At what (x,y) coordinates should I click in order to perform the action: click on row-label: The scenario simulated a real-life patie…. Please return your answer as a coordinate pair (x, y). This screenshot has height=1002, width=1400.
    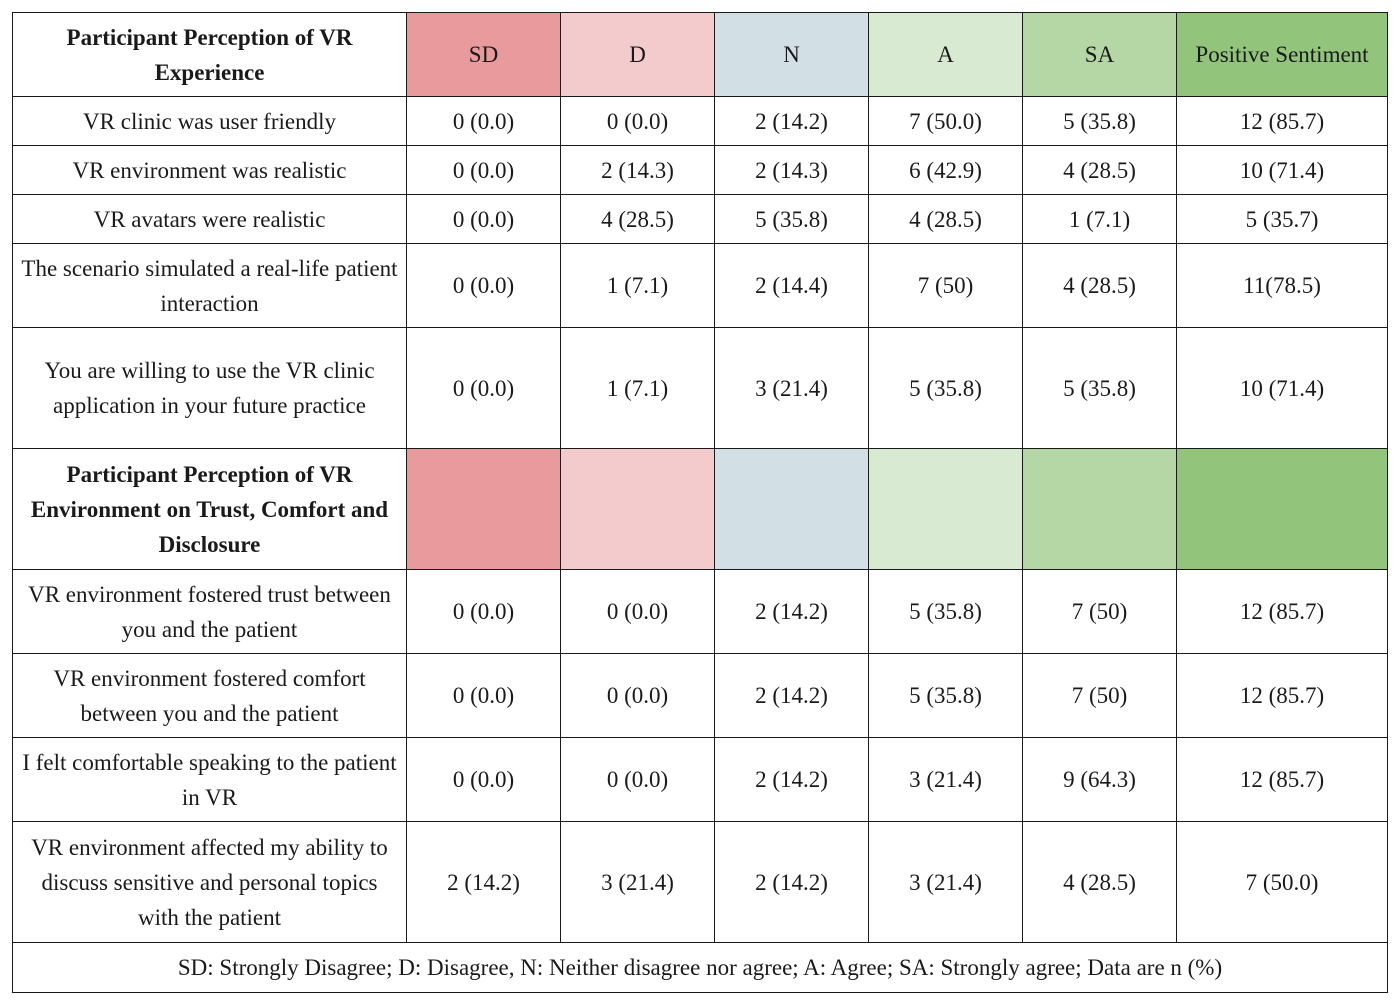
    Looking at the image, I should click on (209, 285).